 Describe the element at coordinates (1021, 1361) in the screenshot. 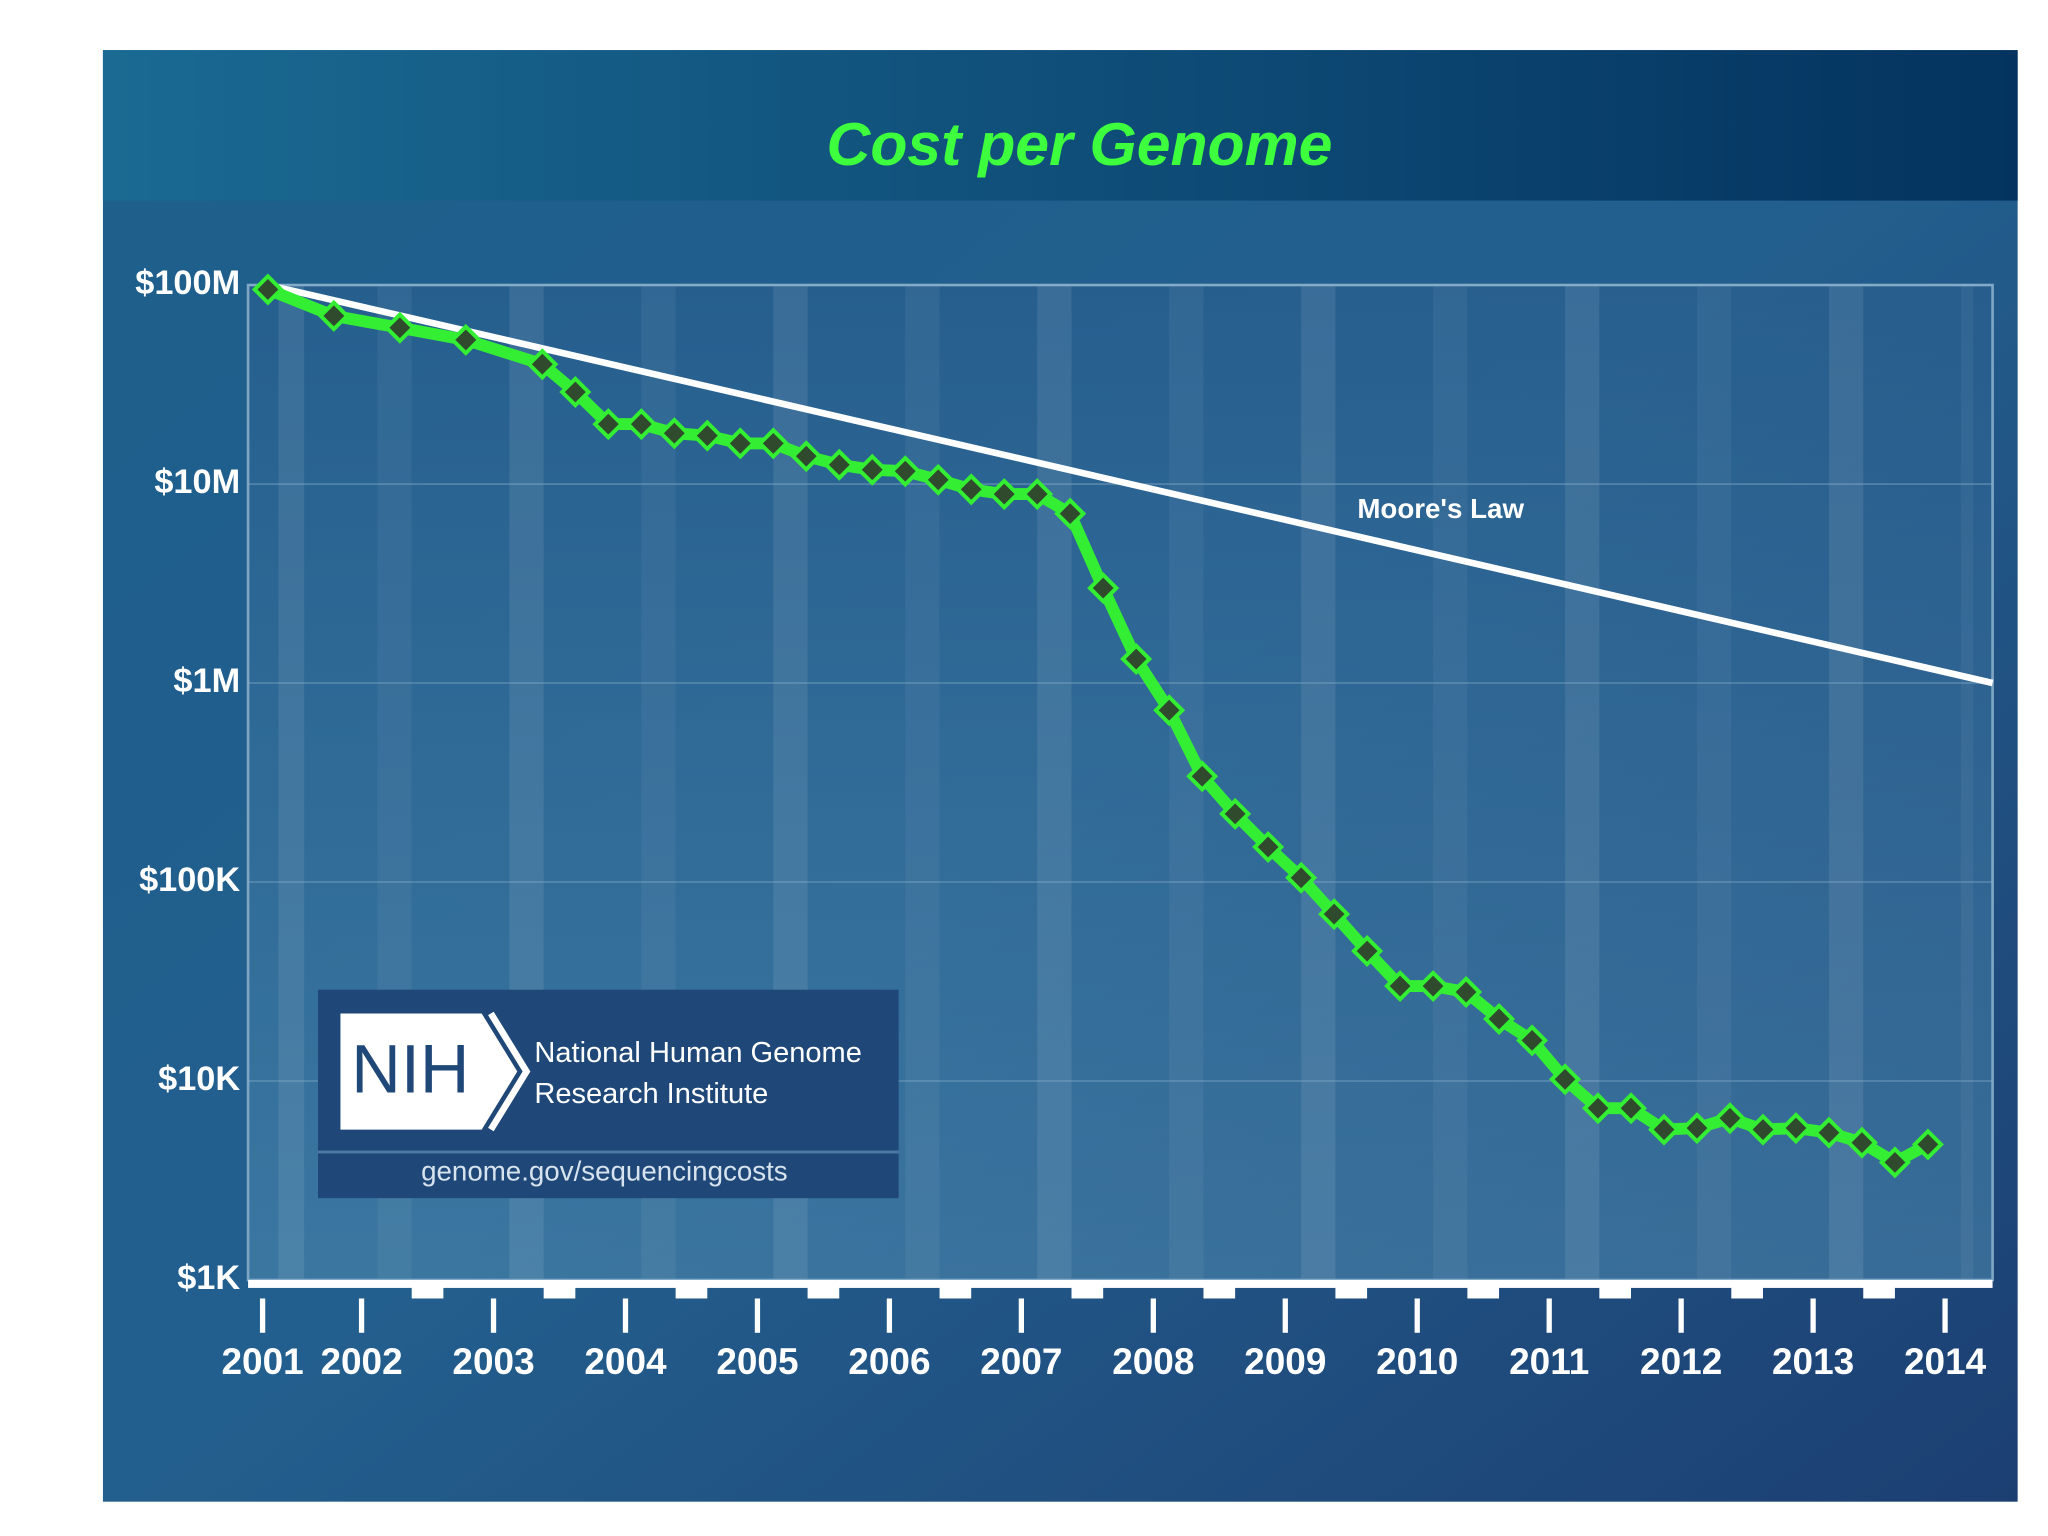

I see `x-tick-label: 2007` at that location.